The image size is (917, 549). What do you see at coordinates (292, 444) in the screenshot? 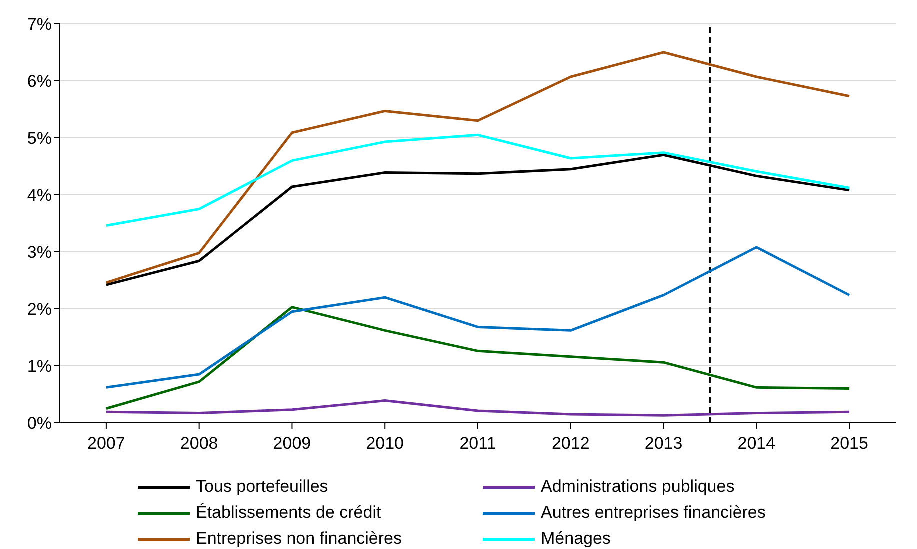
I see `x-tick-label: 2009` at bounding box center [292, 444].